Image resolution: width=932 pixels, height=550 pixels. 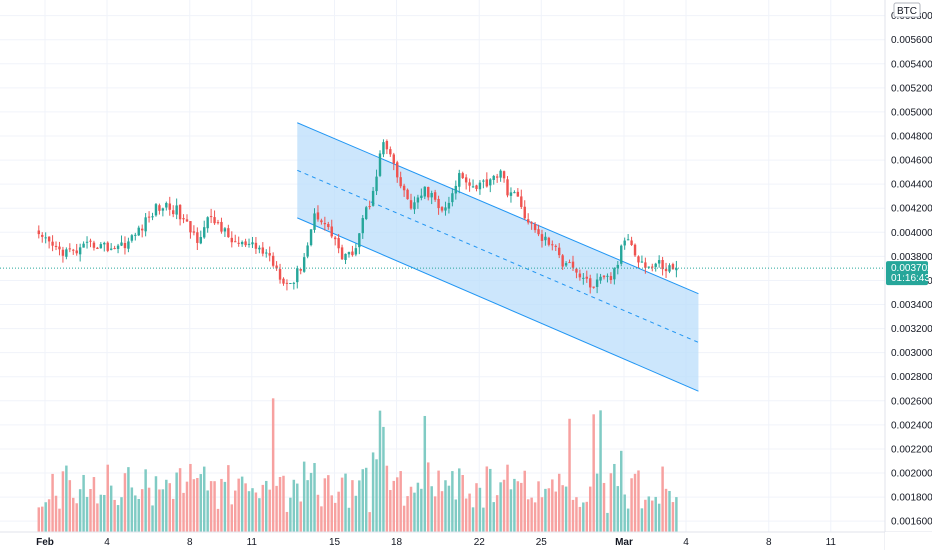 I want to click on y-tick-label: 0.002200, so click(x=911, y=449).